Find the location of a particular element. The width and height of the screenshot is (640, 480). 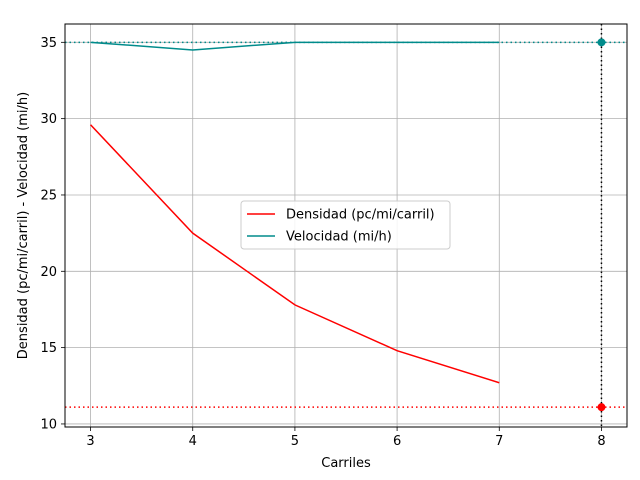

legend-label: Densidad (pc/mi/carril) is located at coordinates (360, 215).